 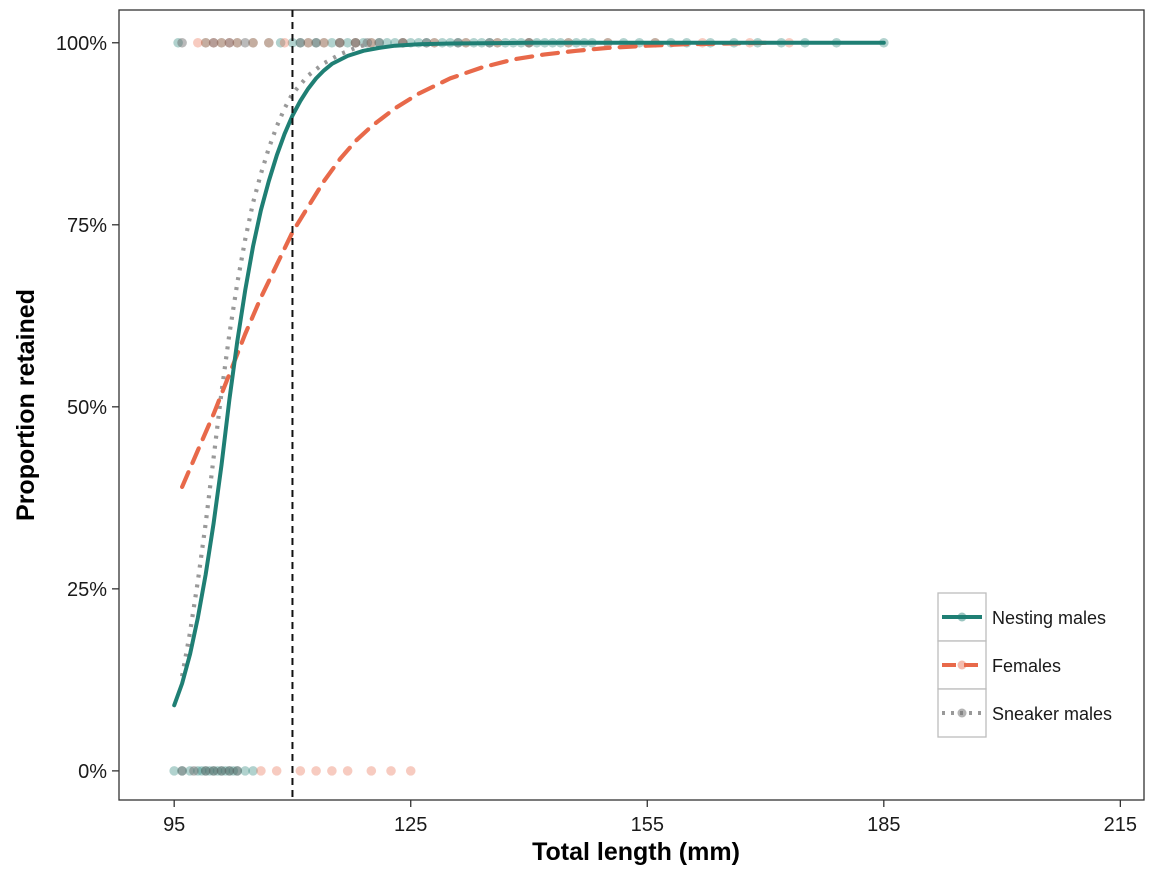 I want to click on x-tick-label: 125, so click(x=410, y=825).